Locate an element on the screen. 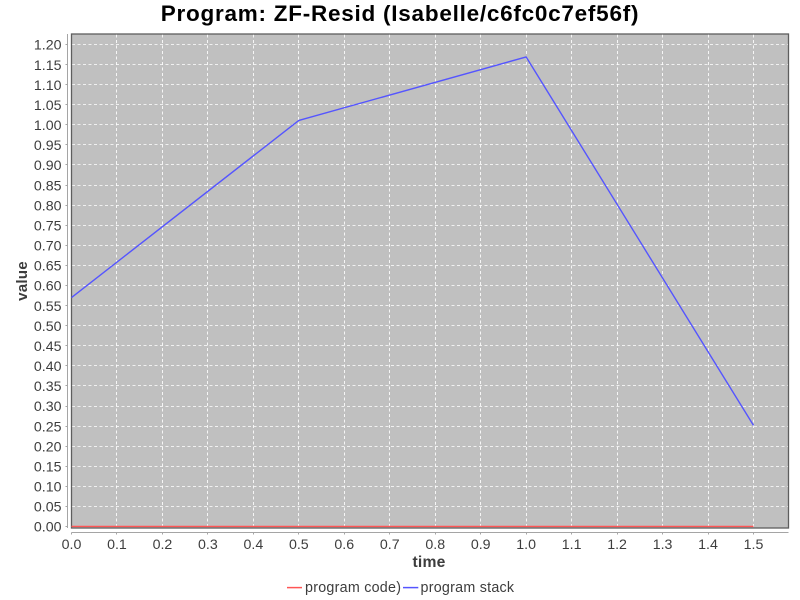  svg-text: 0.65 is located at coordinates (48, 267).